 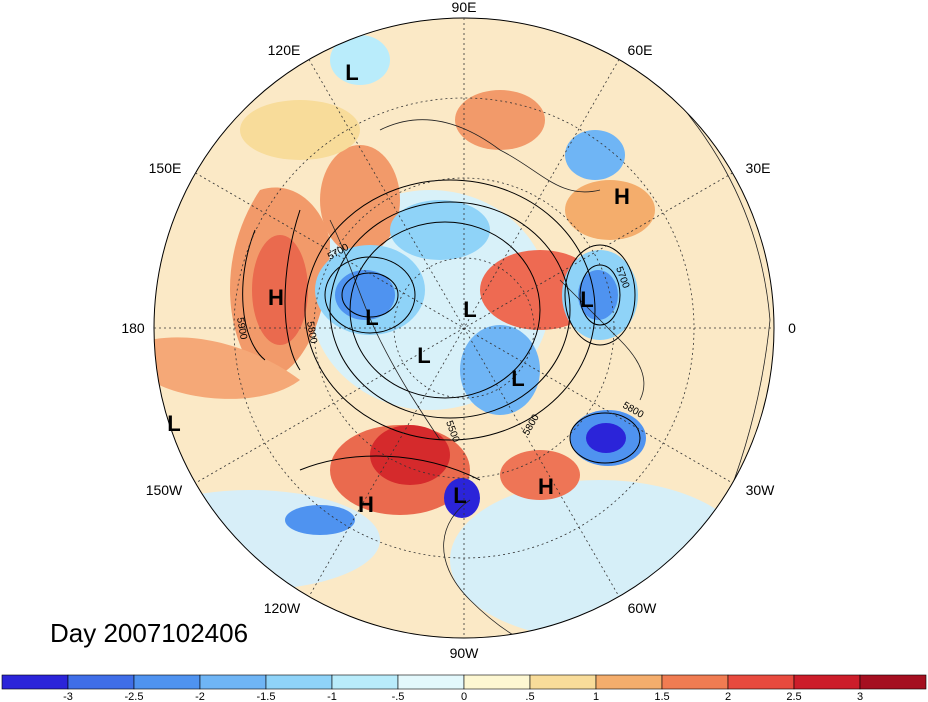 I want to click on colorbar-tick-label: 2.5, so click(x=793, y=696).